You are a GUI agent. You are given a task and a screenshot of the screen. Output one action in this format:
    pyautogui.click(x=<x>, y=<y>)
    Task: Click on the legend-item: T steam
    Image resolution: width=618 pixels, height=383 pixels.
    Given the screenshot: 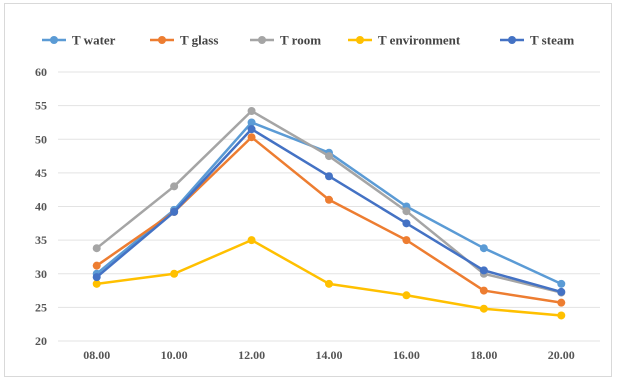 What is the action you would take?
    pyautogui.click(x=537, y=40)
    